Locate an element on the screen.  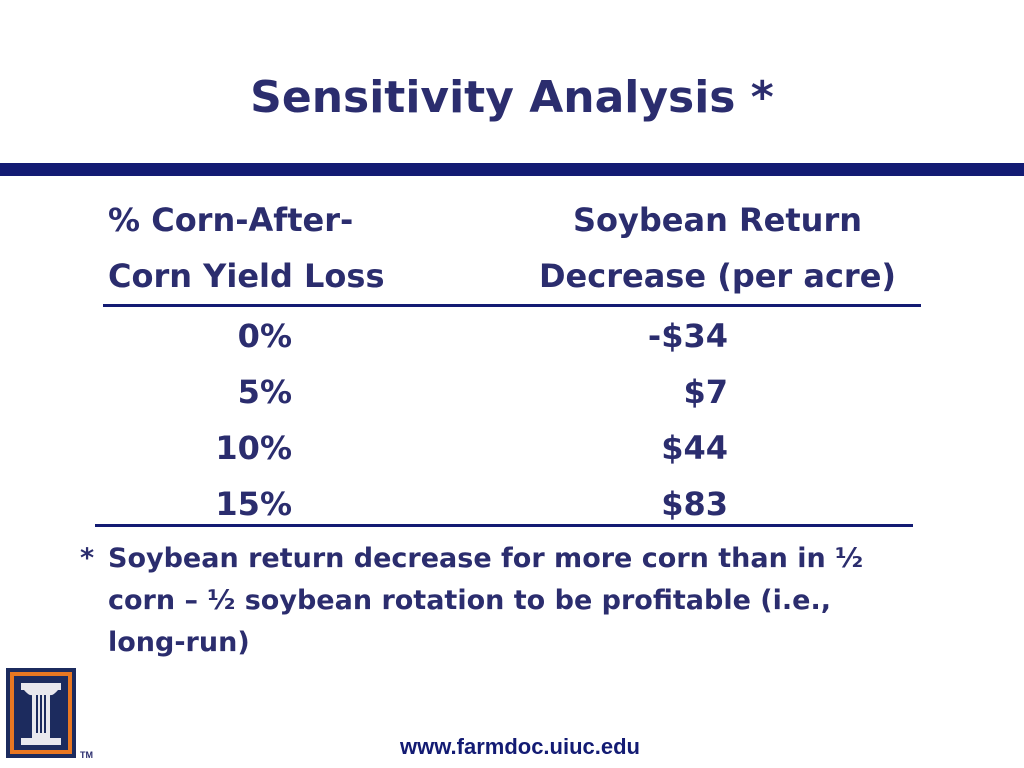
footnote-star: * is located at coordinates (87, 558).